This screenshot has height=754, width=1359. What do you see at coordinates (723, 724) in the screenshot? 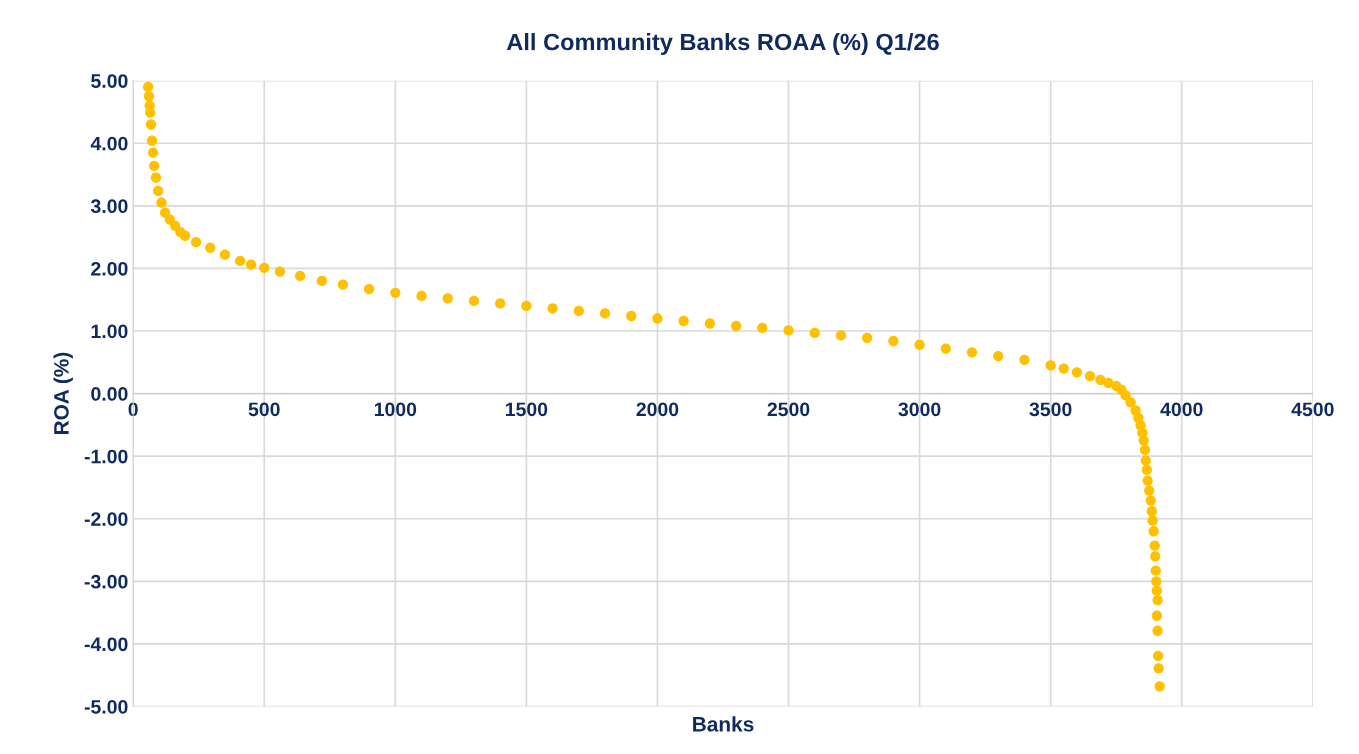
I see `x-axis-title: Banks` at bounding box center [723, 724].